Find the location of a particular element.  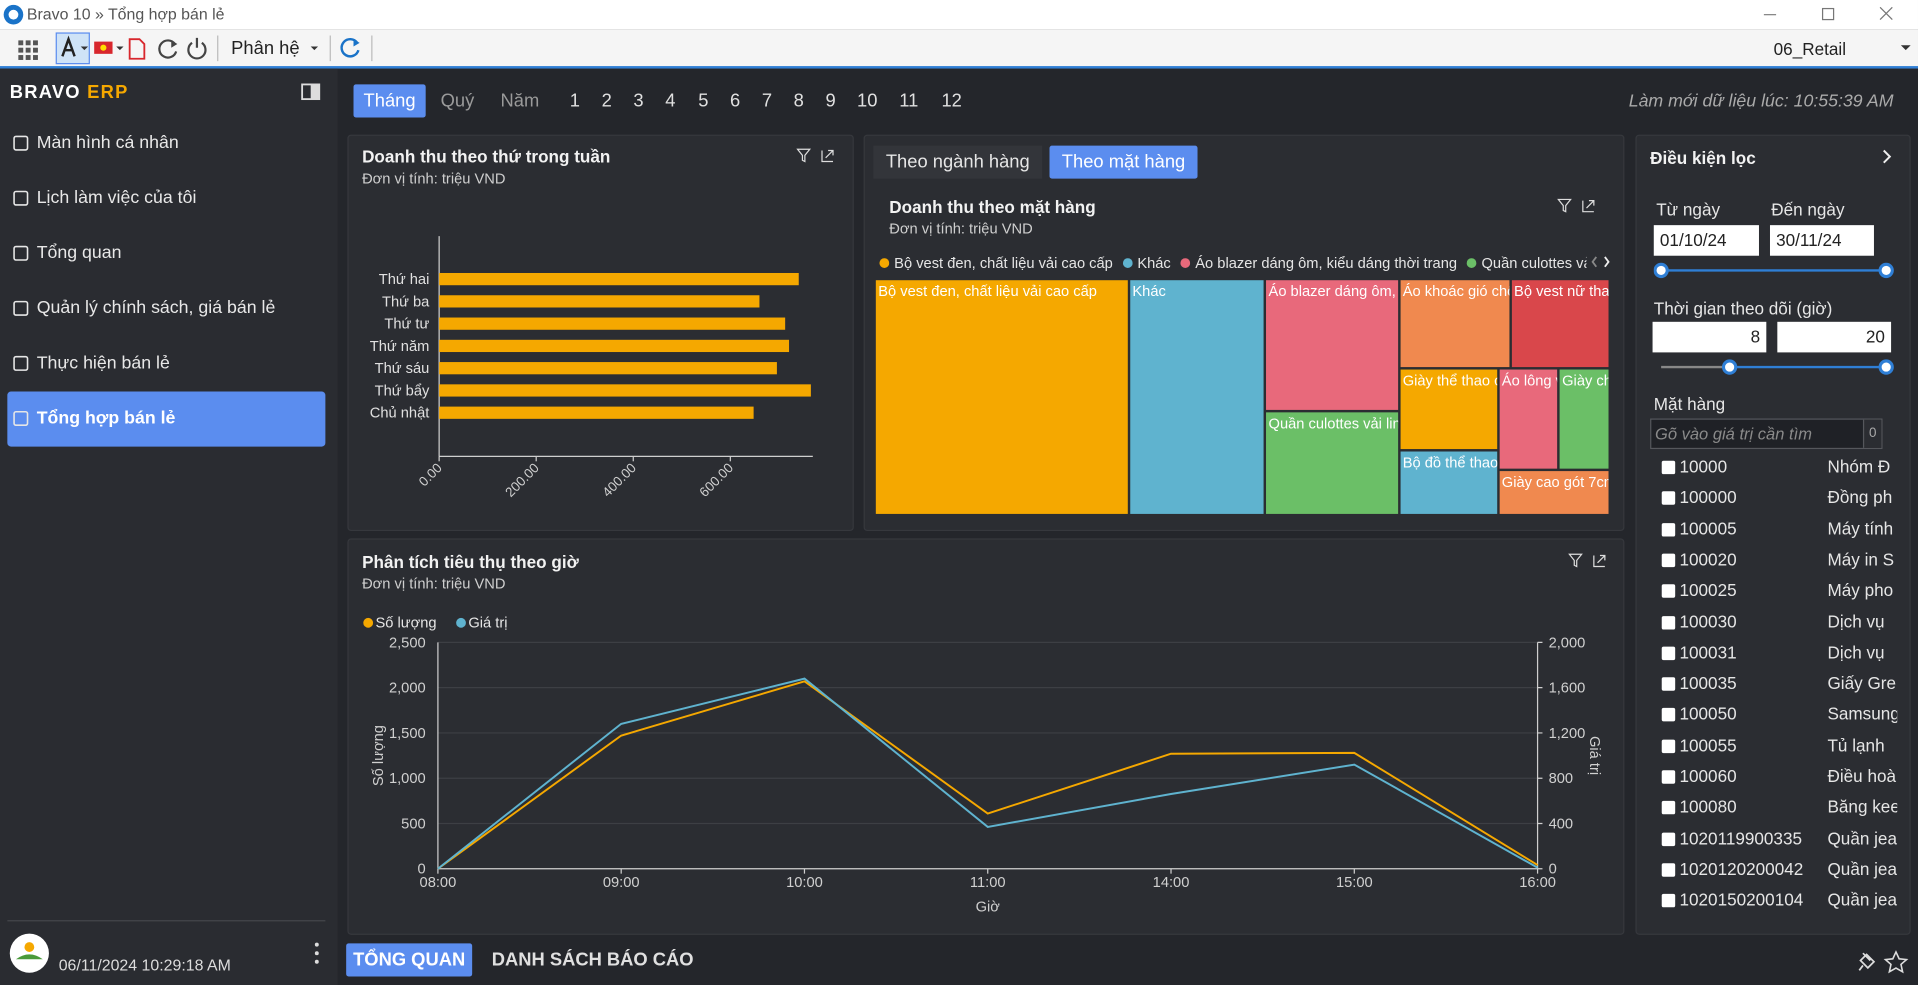

date-slider is located at coordinates (1776, 270).